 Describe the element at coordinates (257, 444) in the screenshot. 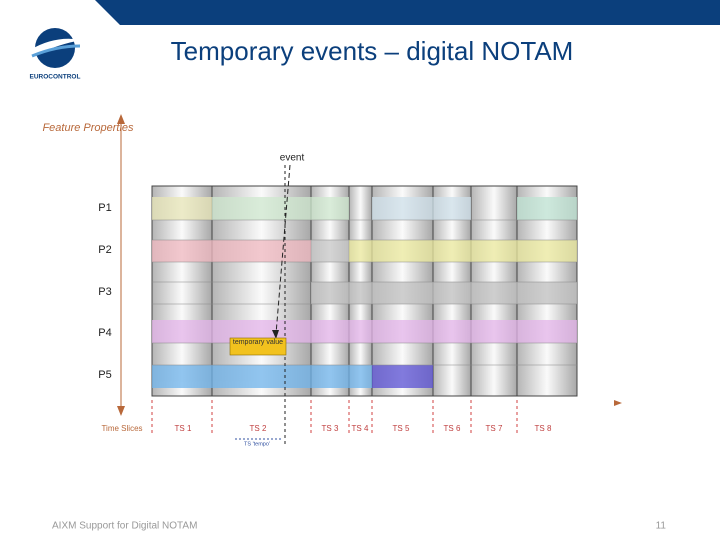

I see `tempo-label: TS 'tempo'` at that location.